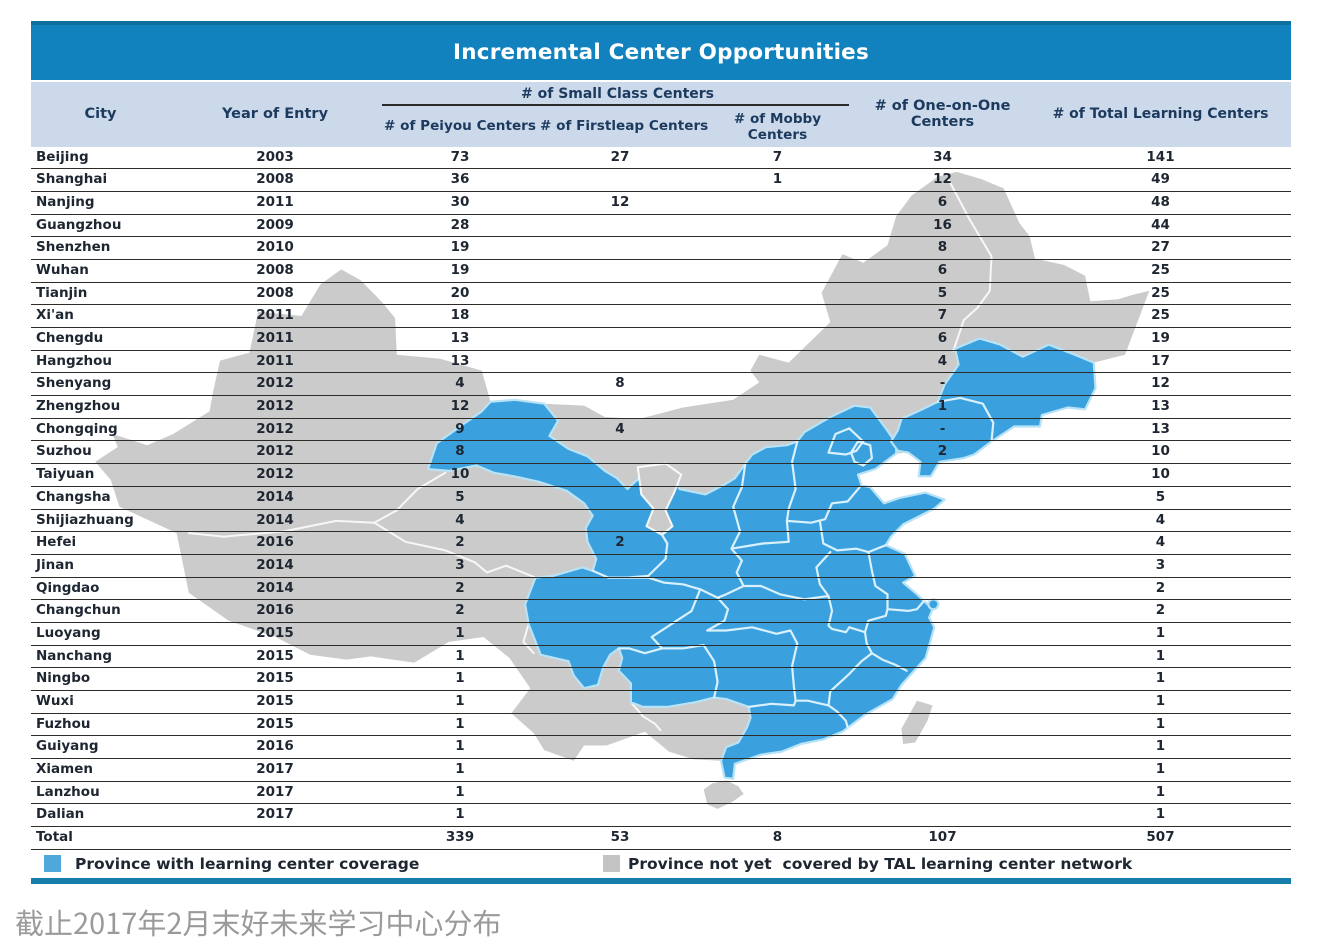 This screenshot has width=1328, height=948. What do you see at coordinates (247, 863) in the screenshot?
I see `legend-label-covered: Province with learning center coverage` at bounding box center [247, 863].